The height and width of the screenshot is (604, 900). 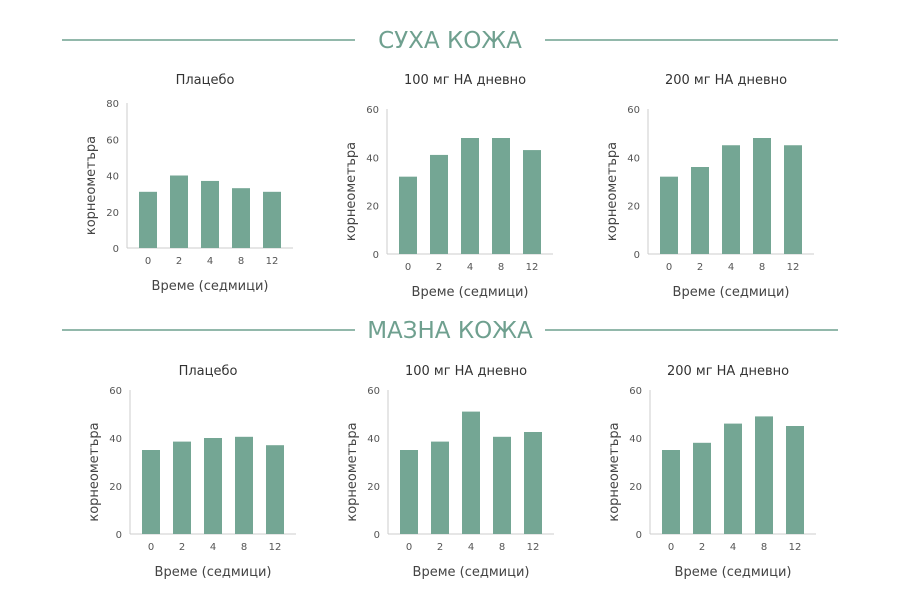 What do you see at coordinates (465, 80) in the screenshot?
I see `chart-title: 100 мг НА дневно` at bounding box center [465, 80].